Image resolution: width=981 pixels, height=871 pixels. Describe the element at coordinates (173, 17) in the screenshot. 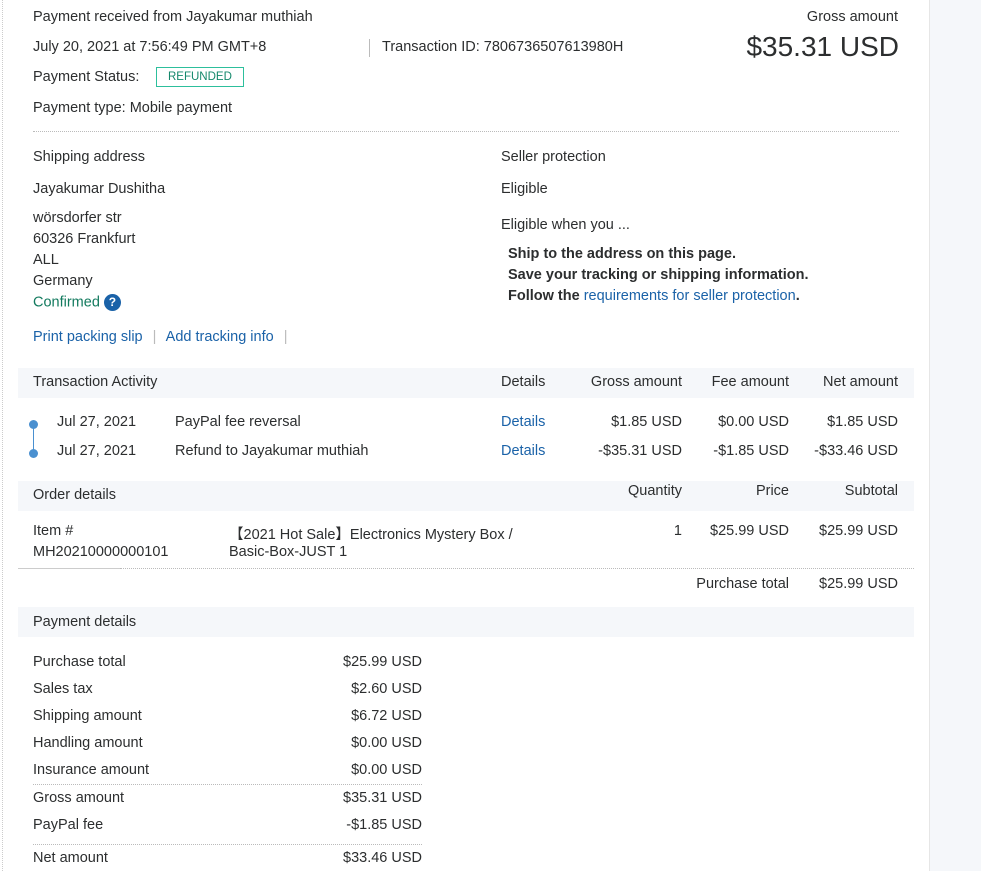

I see `page-title: Payment received from Jayakumar muthiah` at that location.